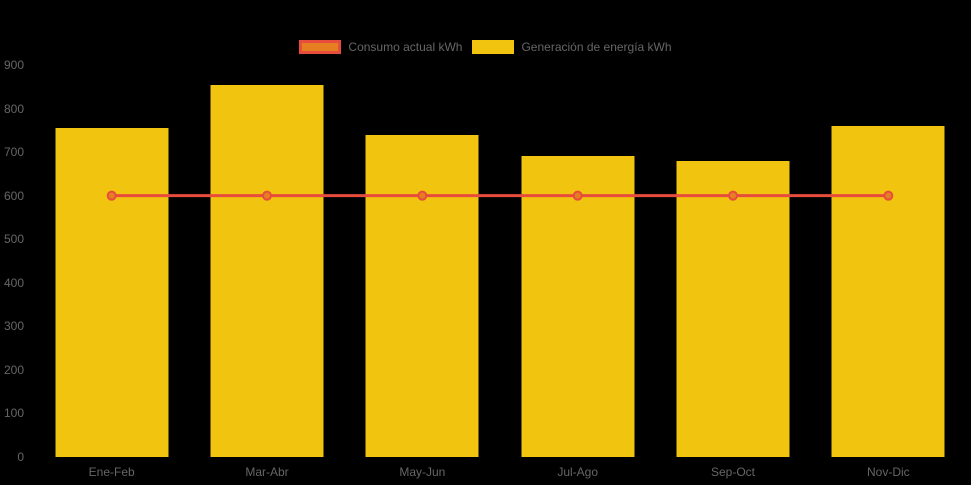 This screenshot has width=971, height=485. Describe the element at coordinates (577, 472) in the screenshot. I see `x-axis-category-label: Jul-Ago` at that location.